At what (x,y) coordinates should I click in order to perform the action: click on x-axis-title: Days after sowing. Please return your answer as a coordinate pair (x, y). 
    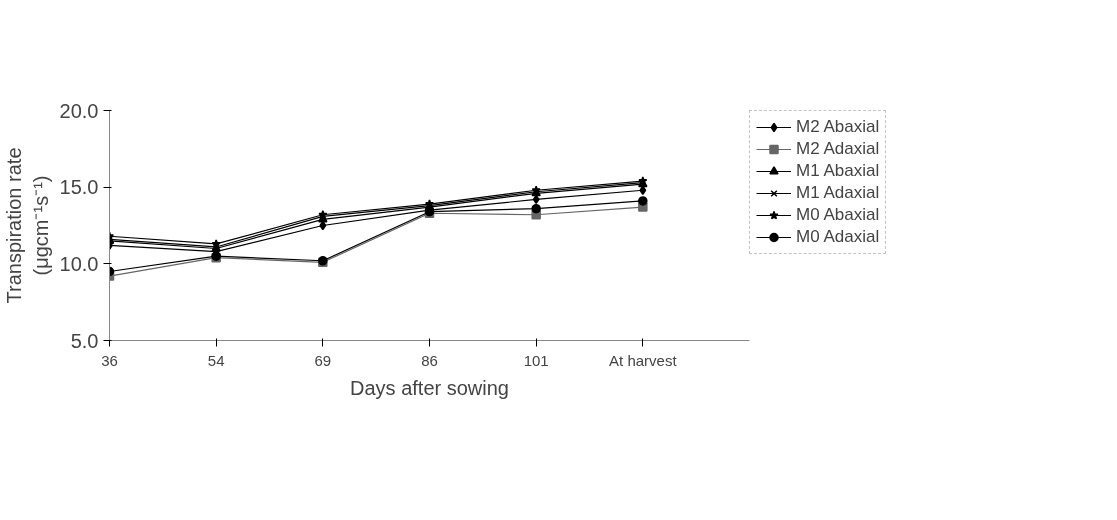
    Looking at the image, I should click on (429, 387).